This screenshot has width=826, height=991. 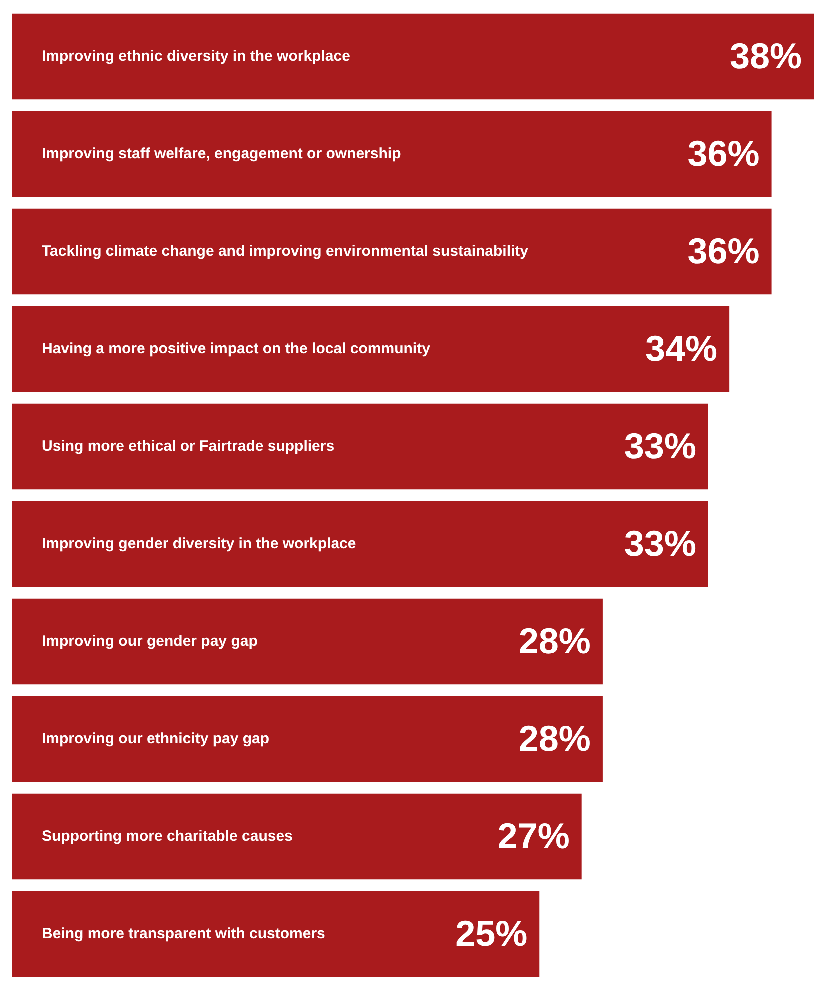 I want to click on y-tick-label: Improving gender diversity in the workplace, so click(x=199, y=543).